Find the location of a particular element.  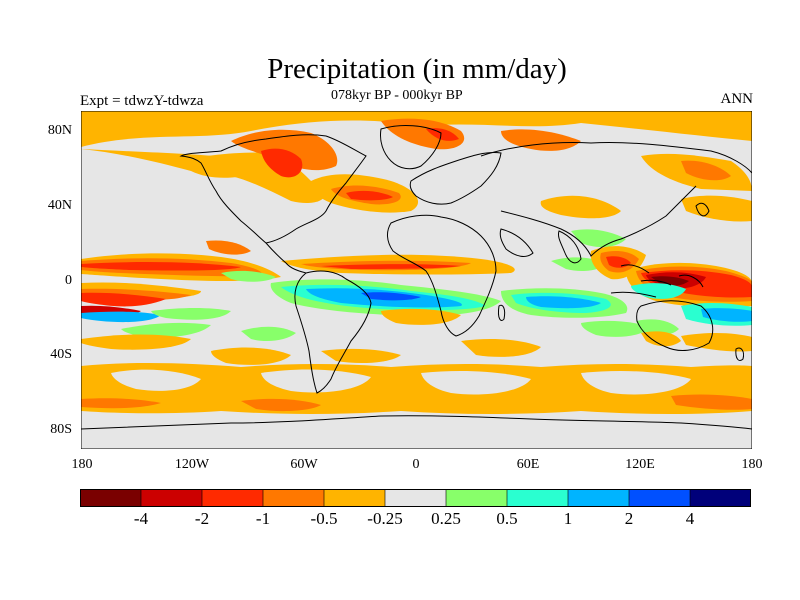

lat-tick-label: 80S is located at coordinates (61, 429).